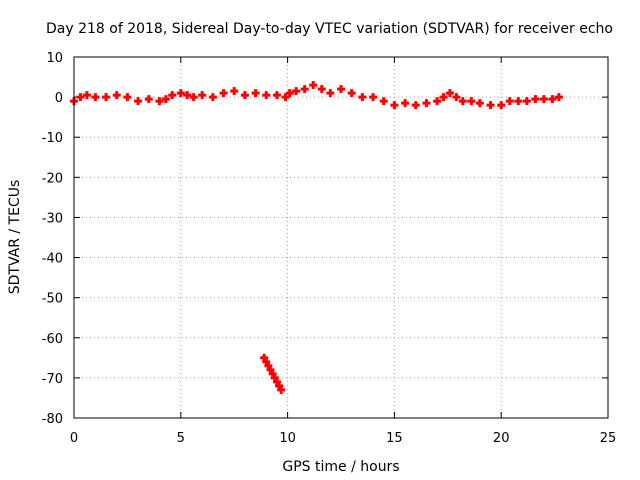  Describe the element at coordinates (340, 467) in the screenshot. I see `x-axis-label: GPS time / hours` at that location.